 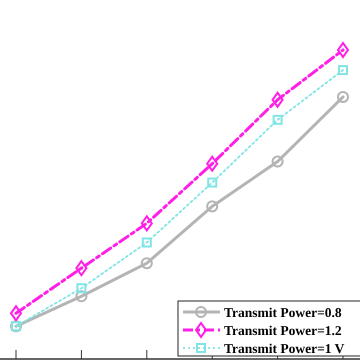 I want to click on legend-label: Transmit Power=1.2, so click(x=283, y=330).